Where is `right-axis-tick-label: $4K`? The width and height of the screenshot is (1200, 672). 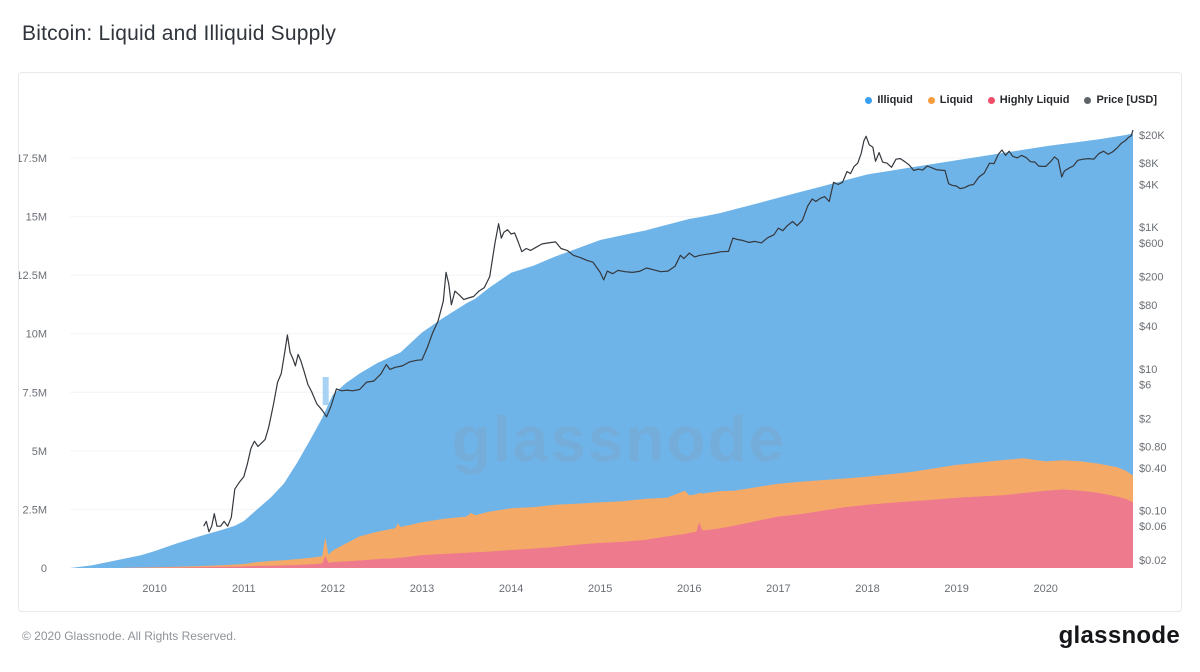
right-axis-tick-label: $4K is located at coordinates (1149, 186).